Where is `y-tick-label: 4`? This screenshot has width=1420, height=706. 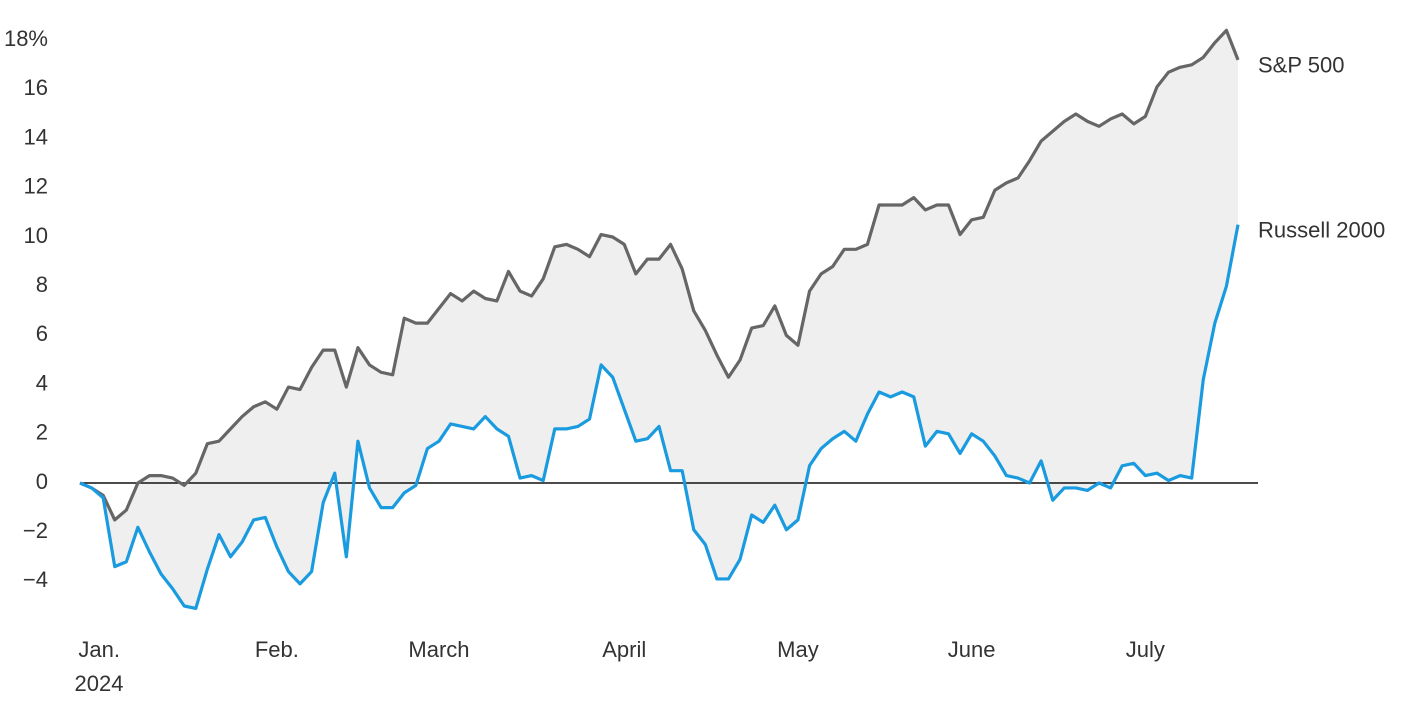 y-tick-label: 4 is located at coordinates (42, 382).